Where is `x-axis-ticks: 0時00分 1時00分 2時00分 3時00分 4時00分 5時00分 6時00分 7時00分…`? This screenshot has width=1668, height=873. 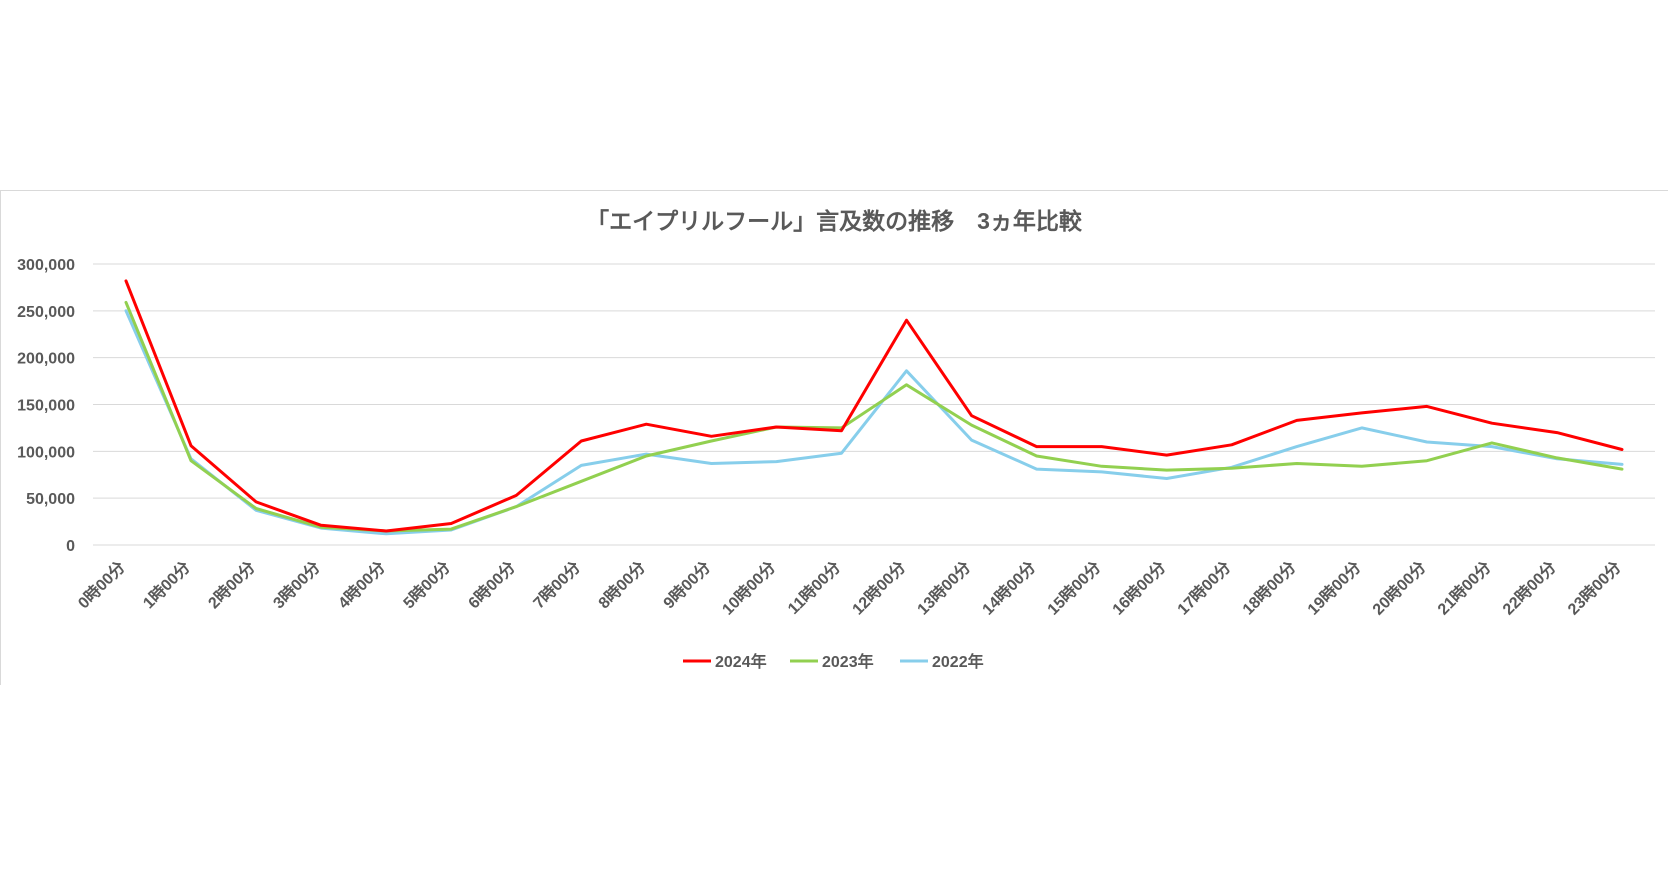
x-axis-ticks: 0時00分 1時00分 2時00分 3時00分 4時00分 5時00分 6時00分 7時00分… is located at coordinates (849, 587).